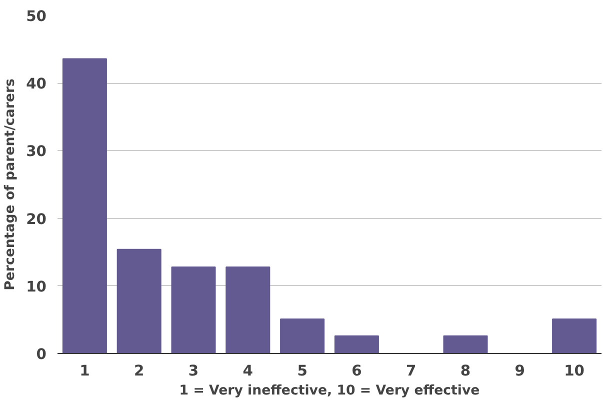 This screenshot has height=401, width=603. What do you see at coordinates (329, 391) in the screenshot?
I see `x-axis-title: 1 = Very ineffective, 10 = Very effective` at bounding box center [329, 391].